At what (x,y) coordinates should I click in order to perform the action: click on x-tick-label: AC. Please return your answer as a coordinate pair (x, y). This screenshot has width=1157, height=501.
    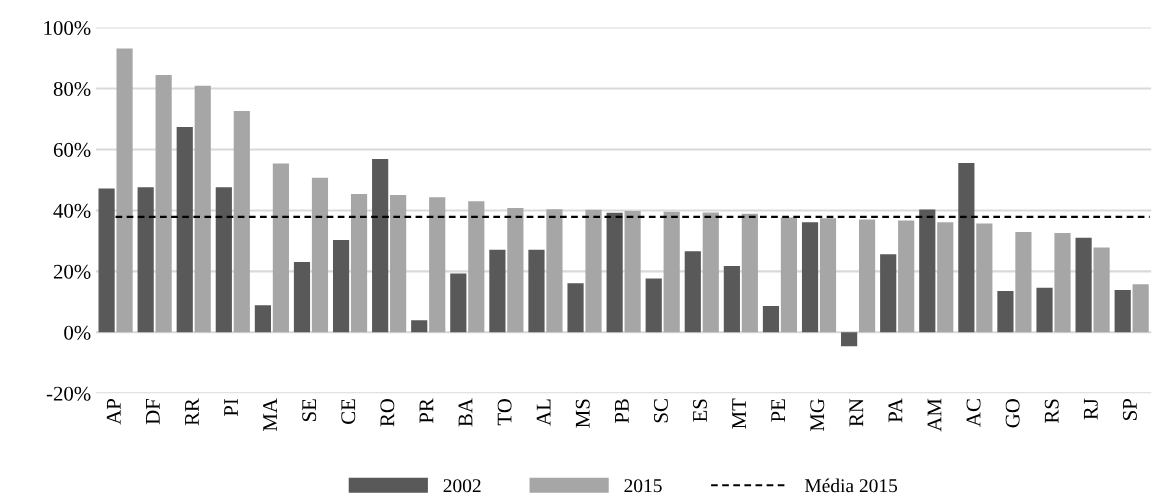
    Looking at the image, I should click on (973, 413).